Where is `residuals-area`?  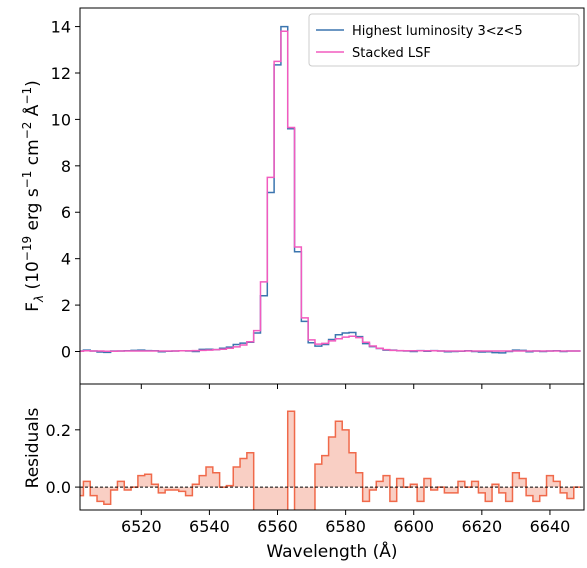 residuals-area is located at coordinates (330, 460).